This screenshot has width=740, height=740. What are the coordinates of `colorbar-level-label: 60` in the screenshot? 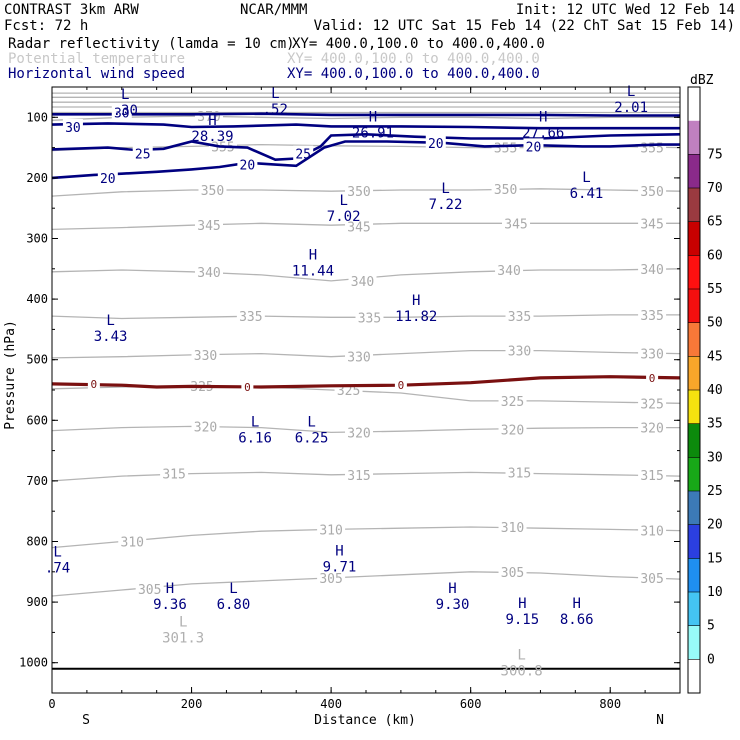 It's located at (715, 255).